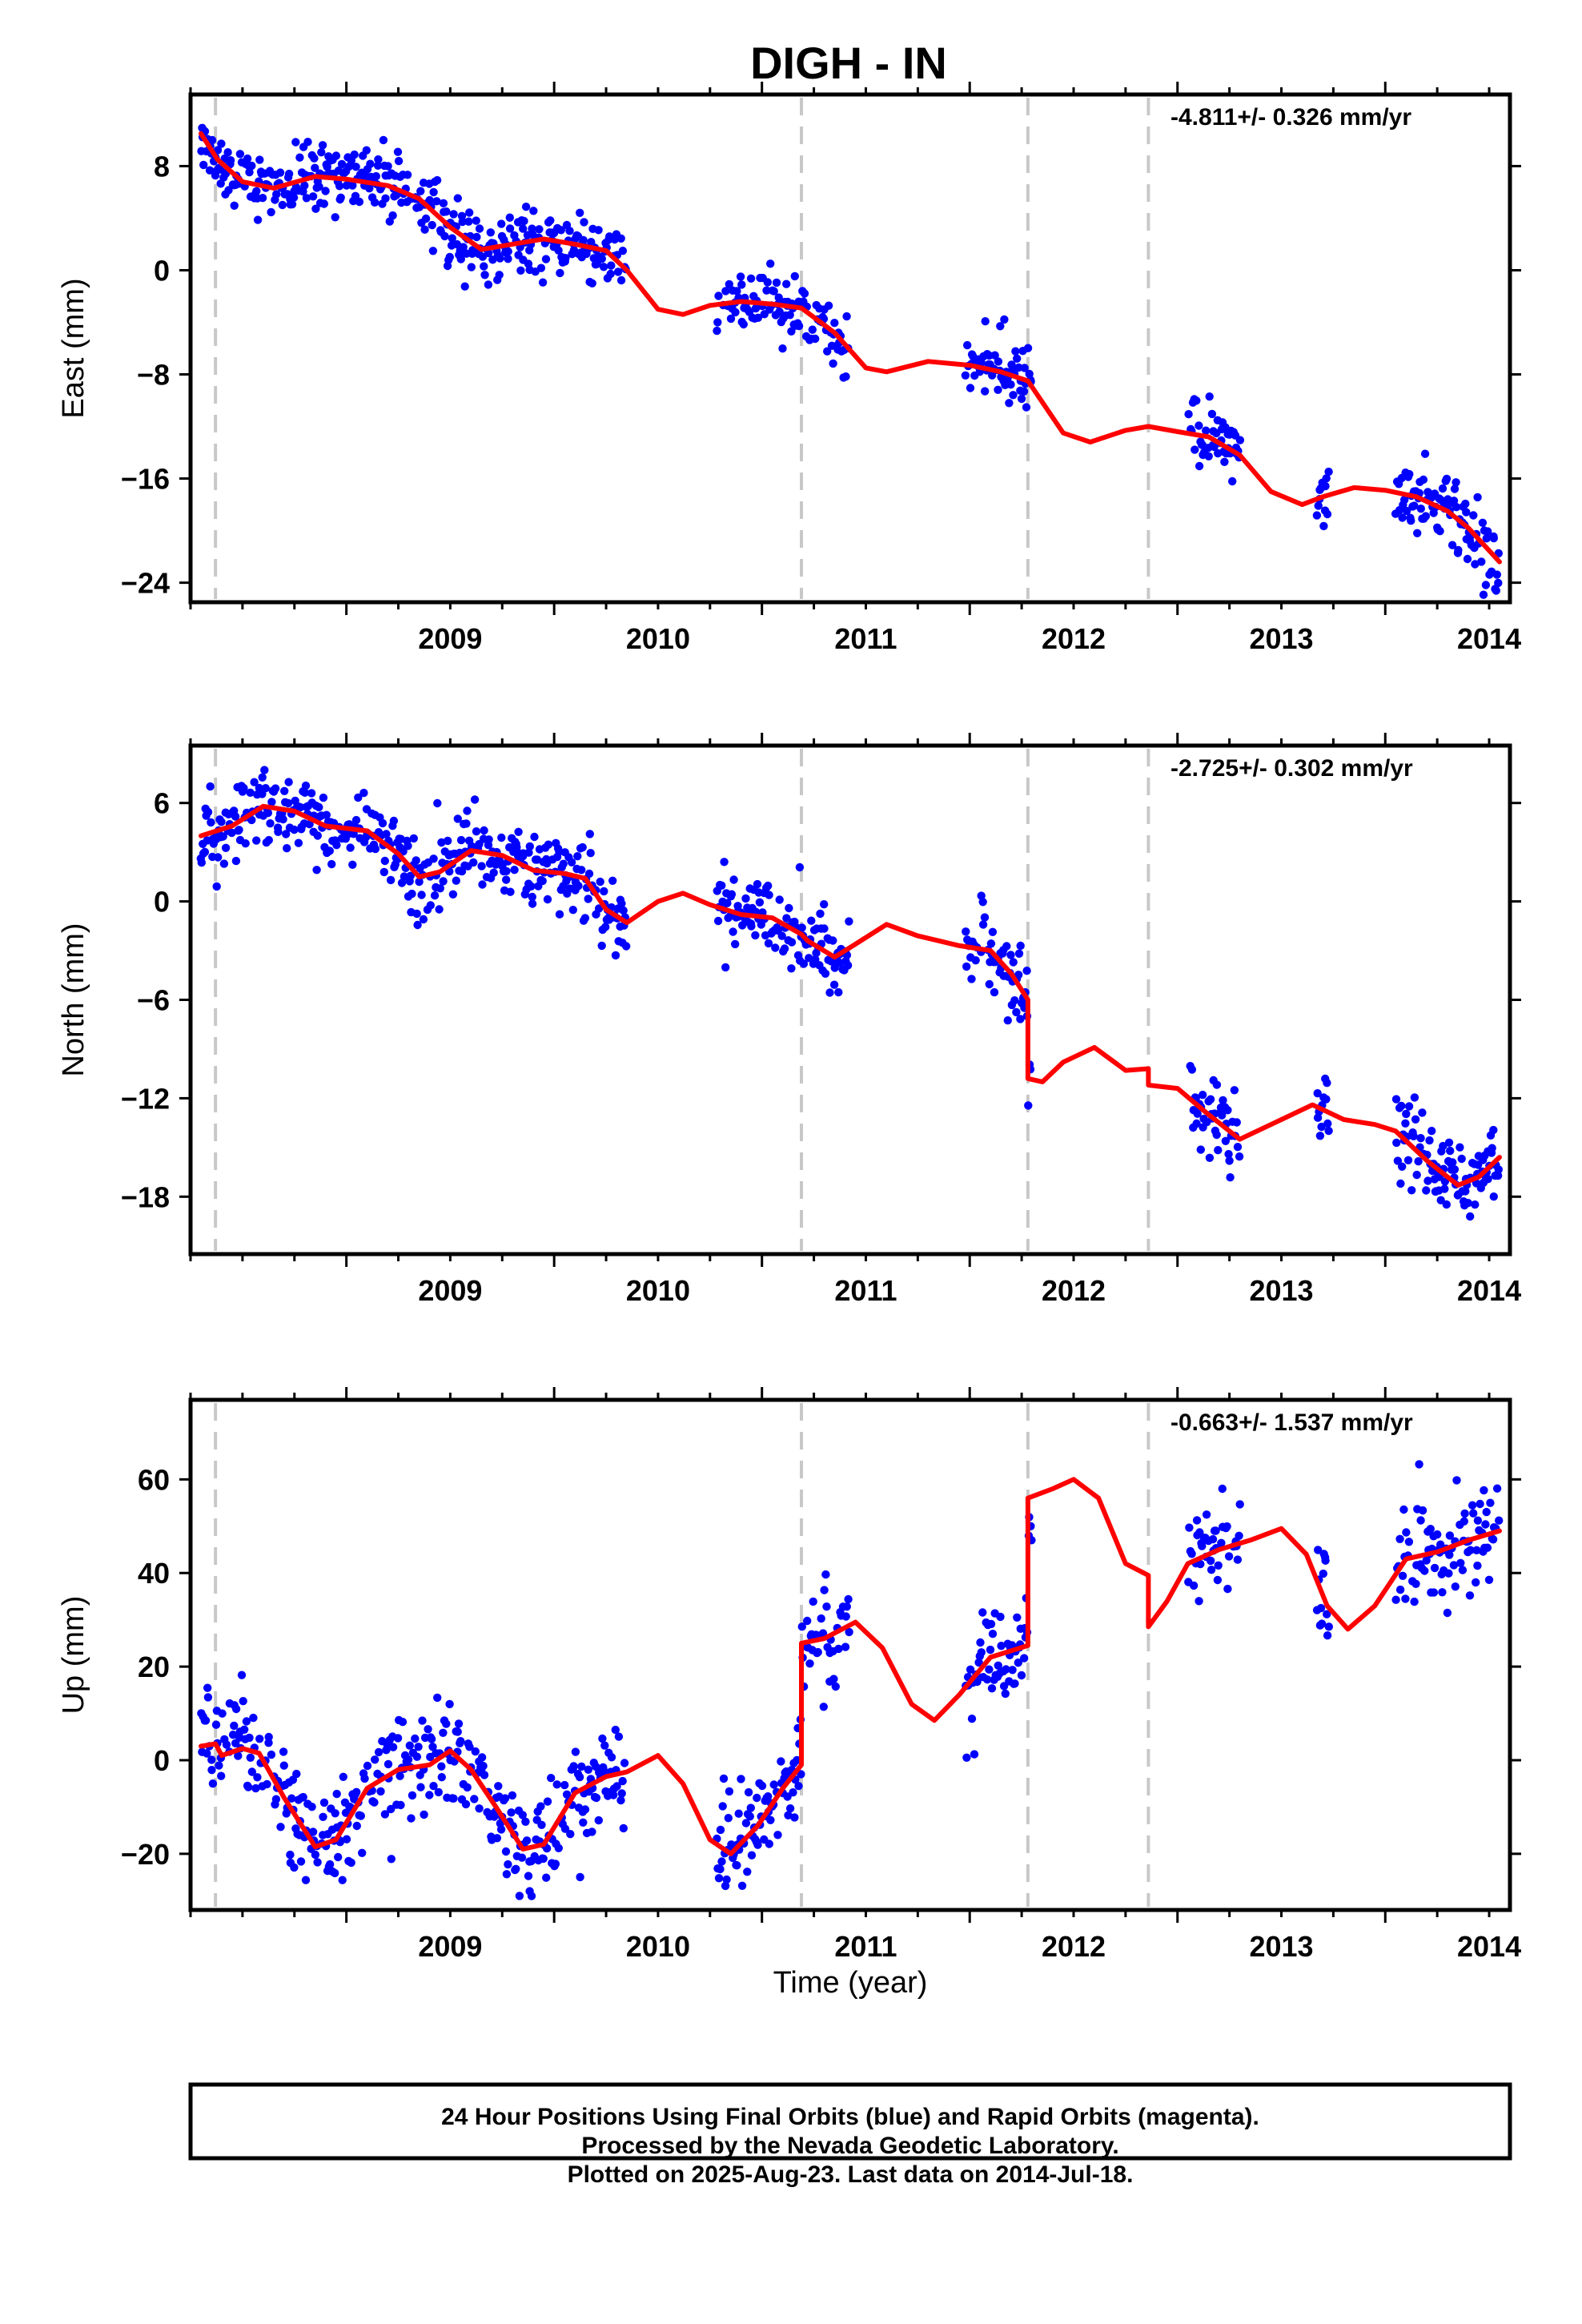 The height and width of the screenshot is (2324, 1582). I want to click on north-xtick-label: 2009, so click(450, 1290).